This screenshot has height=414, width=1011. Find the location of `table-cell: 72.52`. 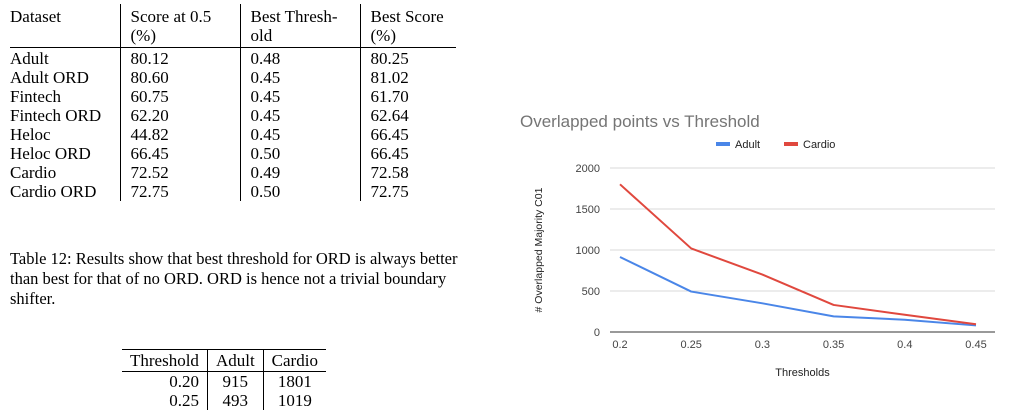

table-cell: 72.52 is located at coordinates (179, 172).